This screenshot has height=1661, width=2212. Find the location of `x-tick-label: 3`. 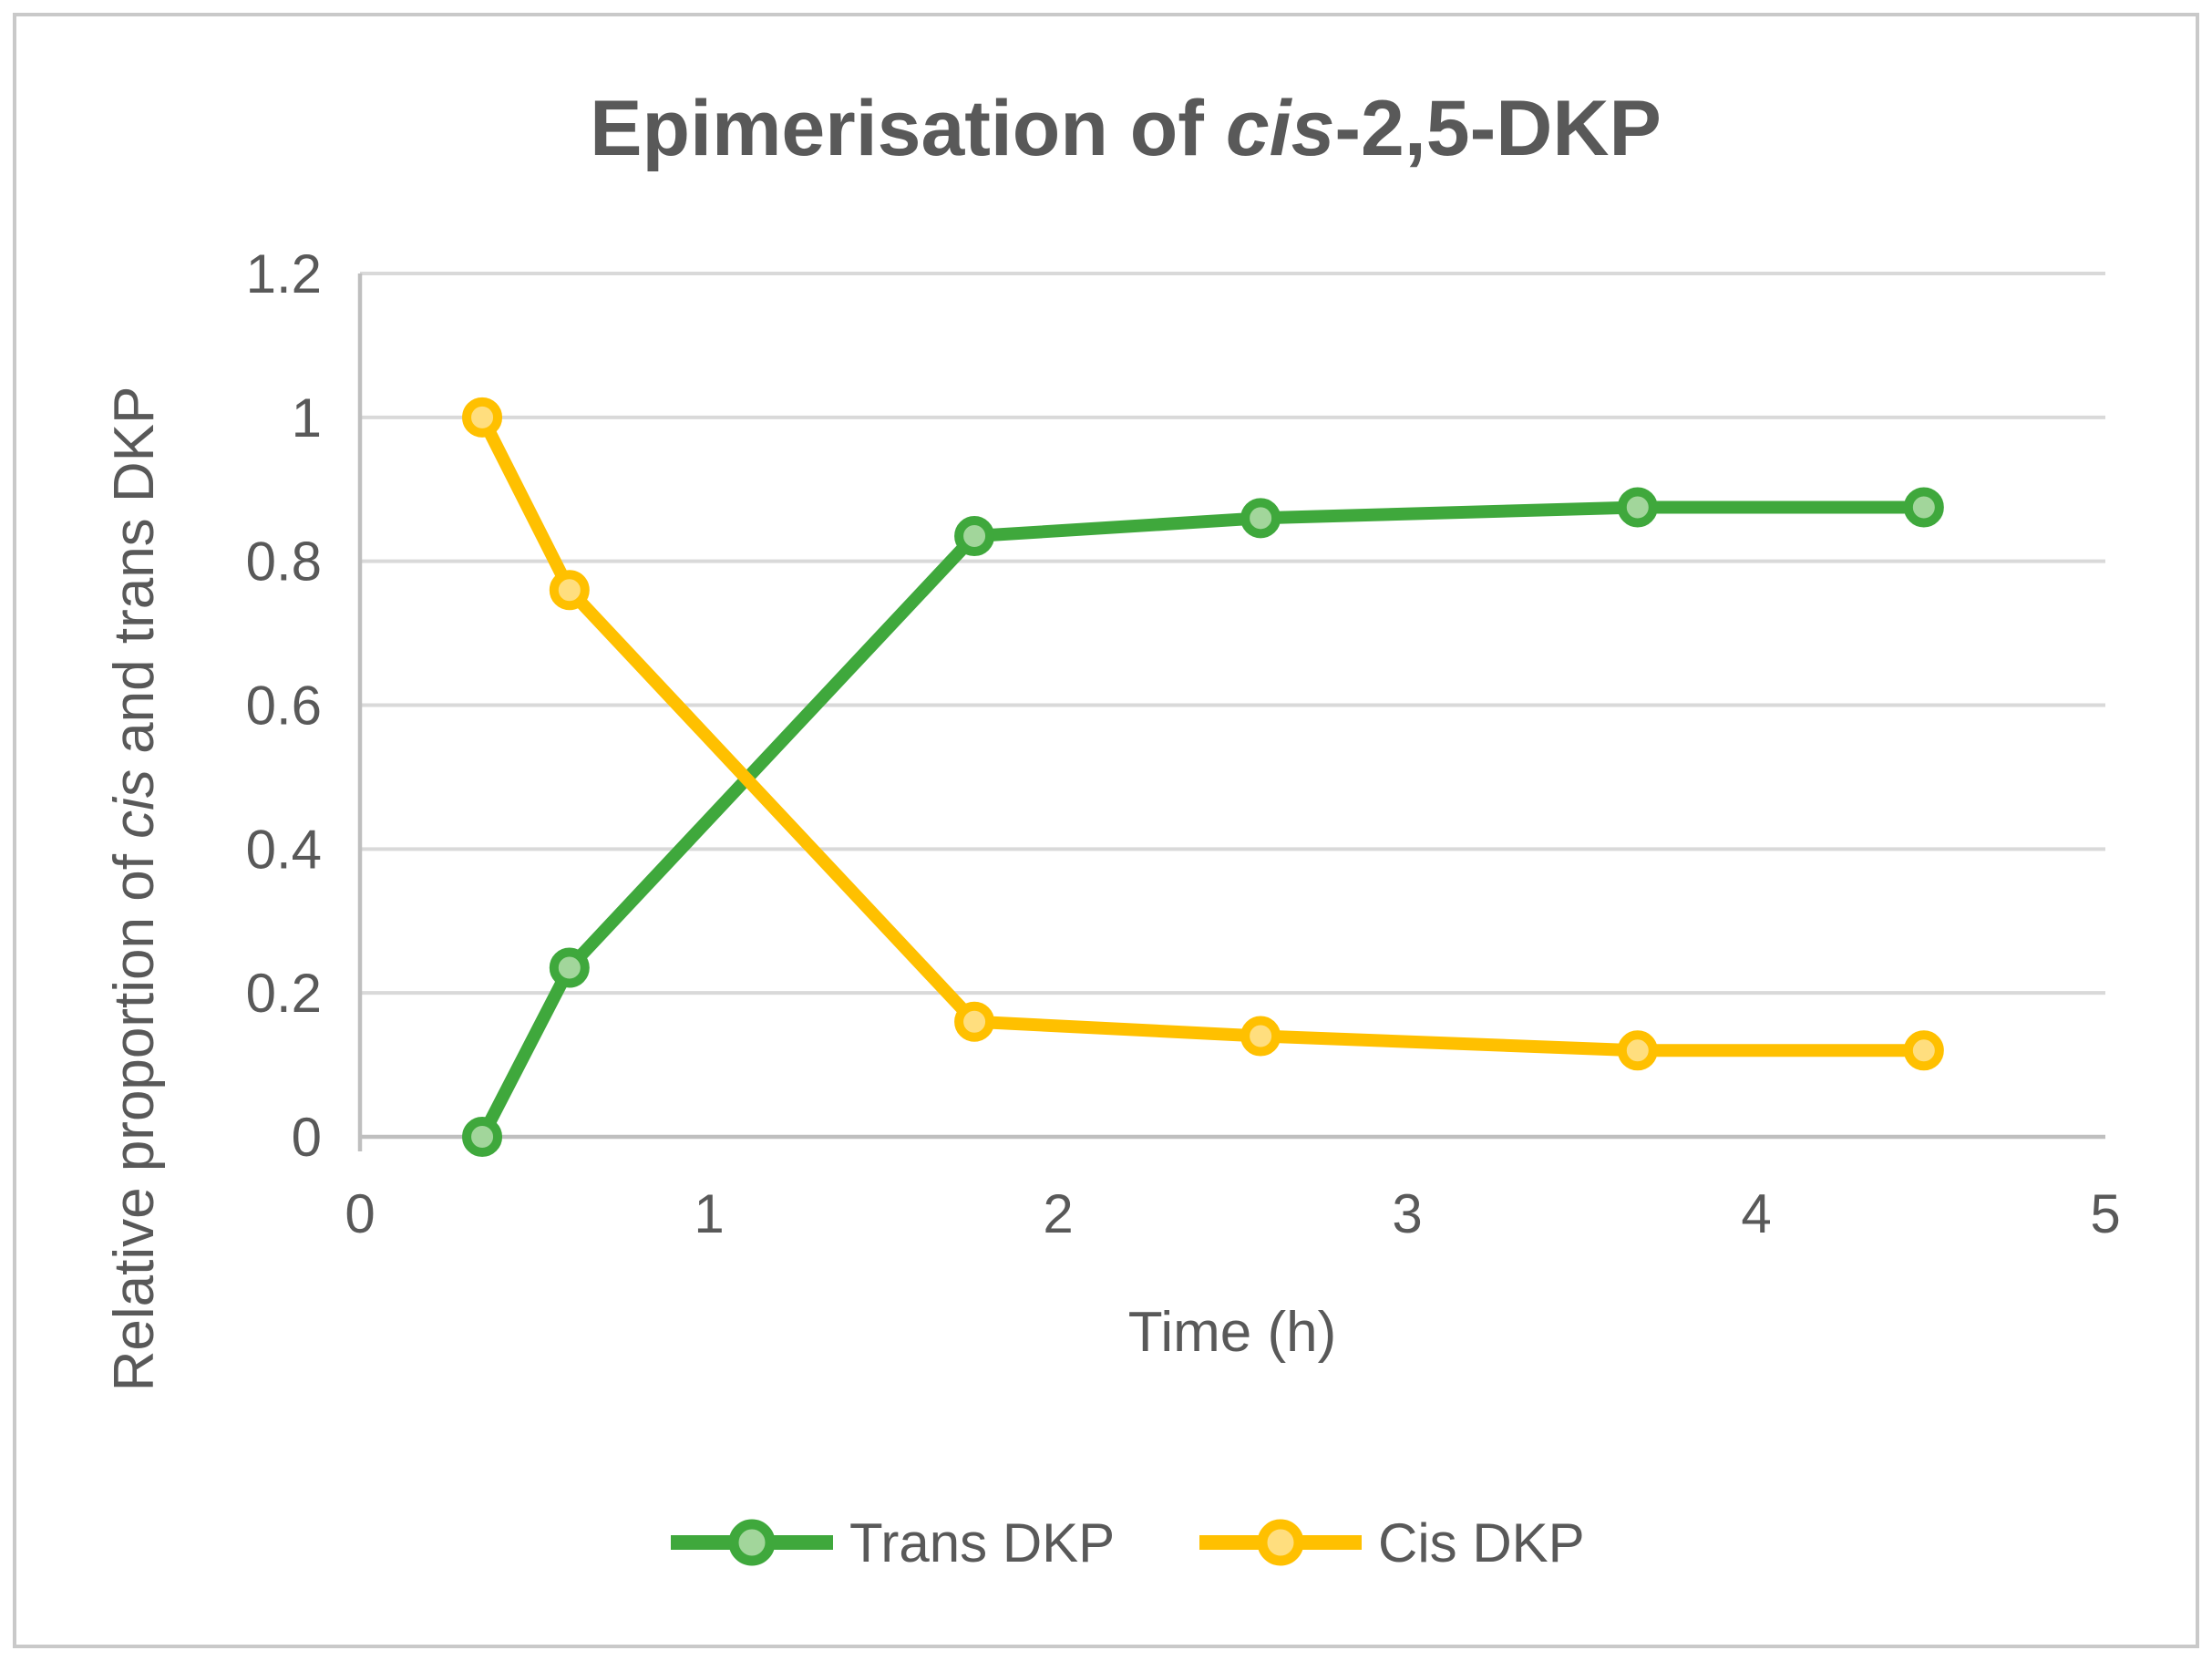

x-tick-label: 3 is located at coordinates (1407, 1213).